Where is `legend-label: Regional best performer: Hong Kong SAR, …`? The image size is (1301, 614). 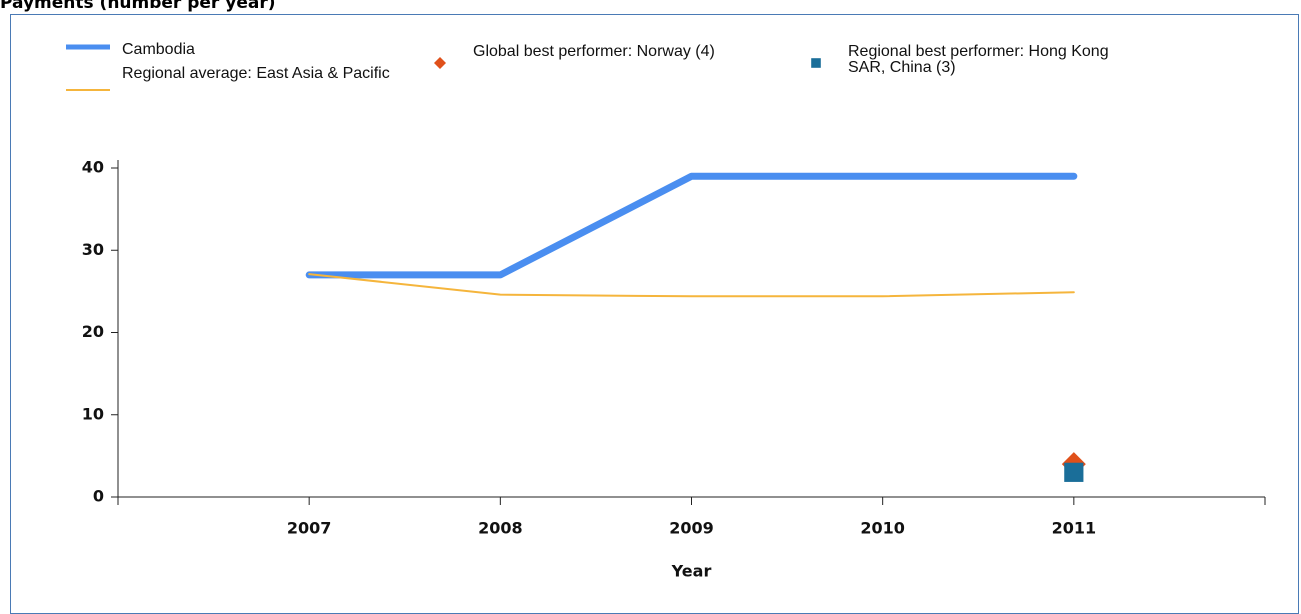
legend-label: Regional best performer: Hong Kong SAR, … is located at coordinates (978, 59).